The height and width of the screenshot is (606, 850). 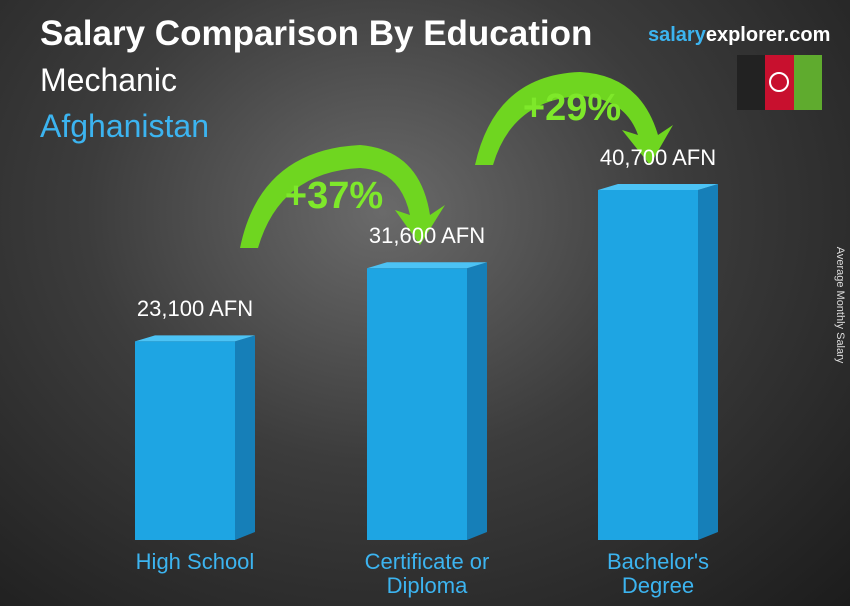 What do you see at coordinates (316, 33) in the screenshot?
I see `chart-title: Salary Comparison By Education` at bounding box center [316, 33].